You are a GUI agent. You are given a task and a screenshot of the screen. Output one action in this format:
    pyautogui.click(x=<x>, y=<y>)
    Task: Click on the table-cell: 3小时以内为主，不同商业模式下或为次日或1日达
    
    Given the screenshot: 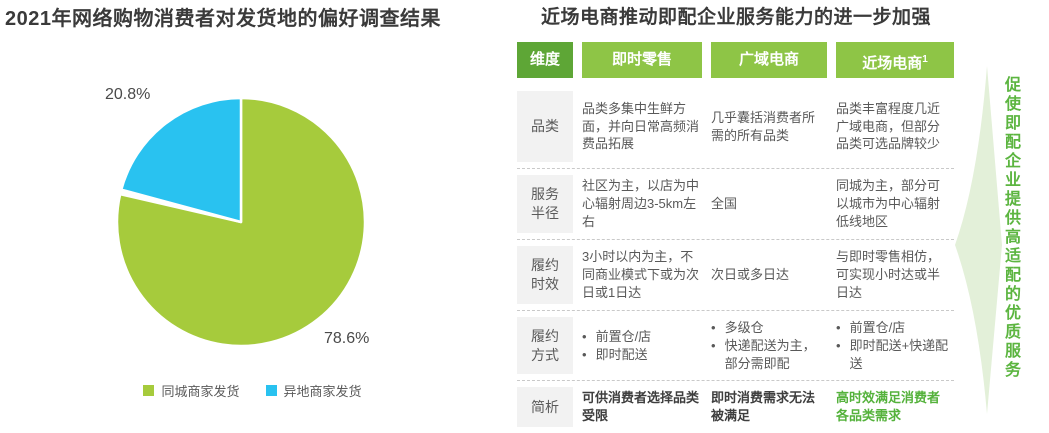 What is the action you would take?
    pyautogui.click(x=641, y=274)
    